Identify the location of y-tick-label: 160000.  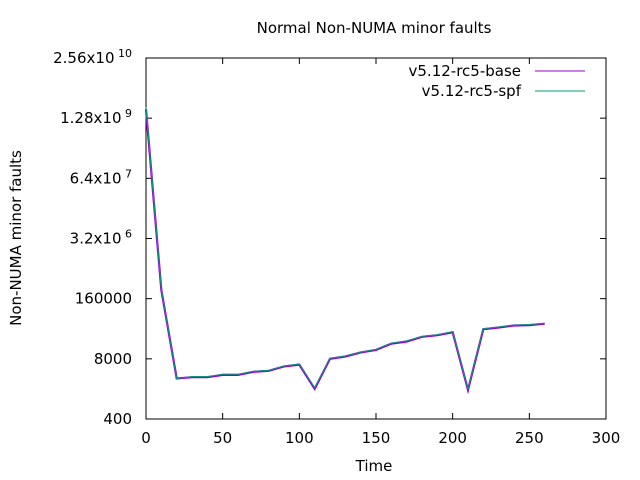
(103, 299).